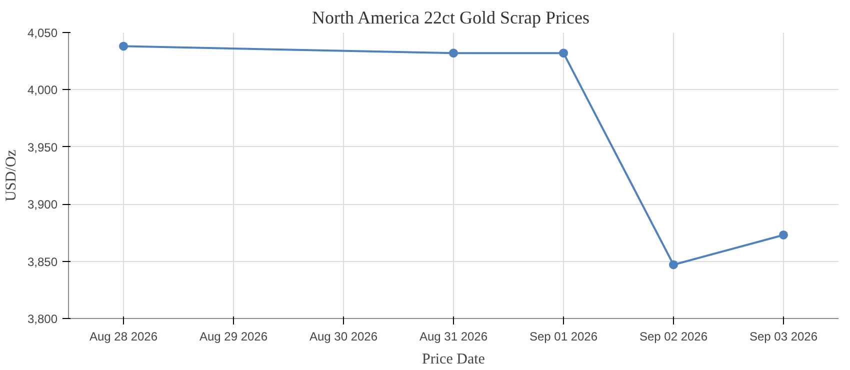 The image size is (850, 370). Describe the element at coordinates (233, 337) in the screenshot. I see `x-tick-label: Aug 29 2026` at that location.